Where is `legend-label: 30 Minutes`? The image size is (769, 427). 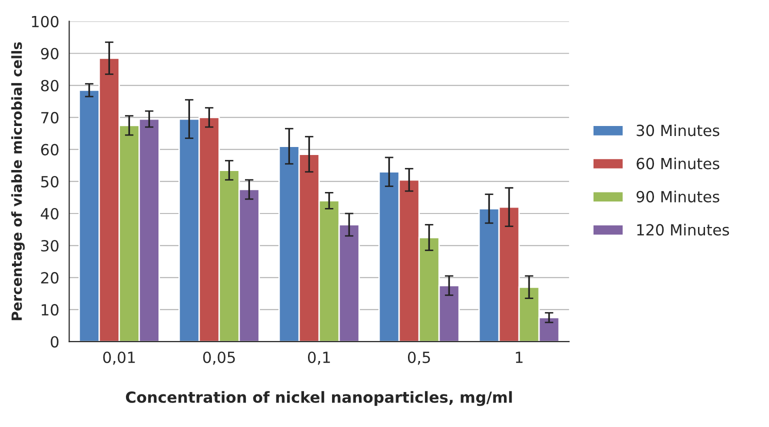 legend-label: 30 Minutes is located at coordinates (678, 130).